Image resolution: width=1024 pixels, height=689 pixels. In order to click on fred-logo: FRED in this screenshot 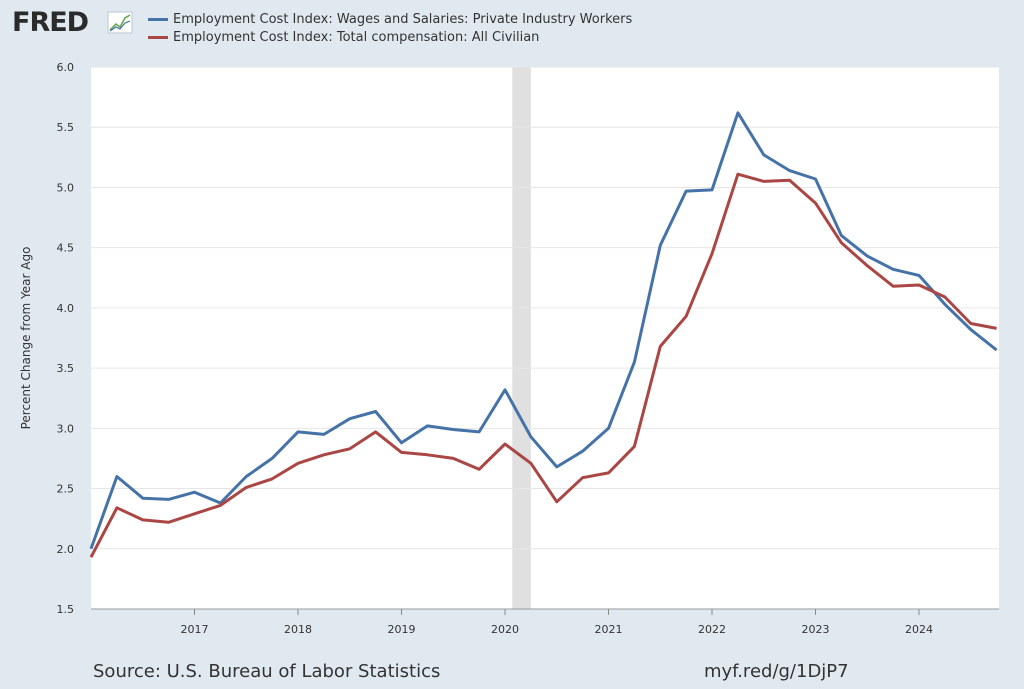, I will do `click(72, 22)`.